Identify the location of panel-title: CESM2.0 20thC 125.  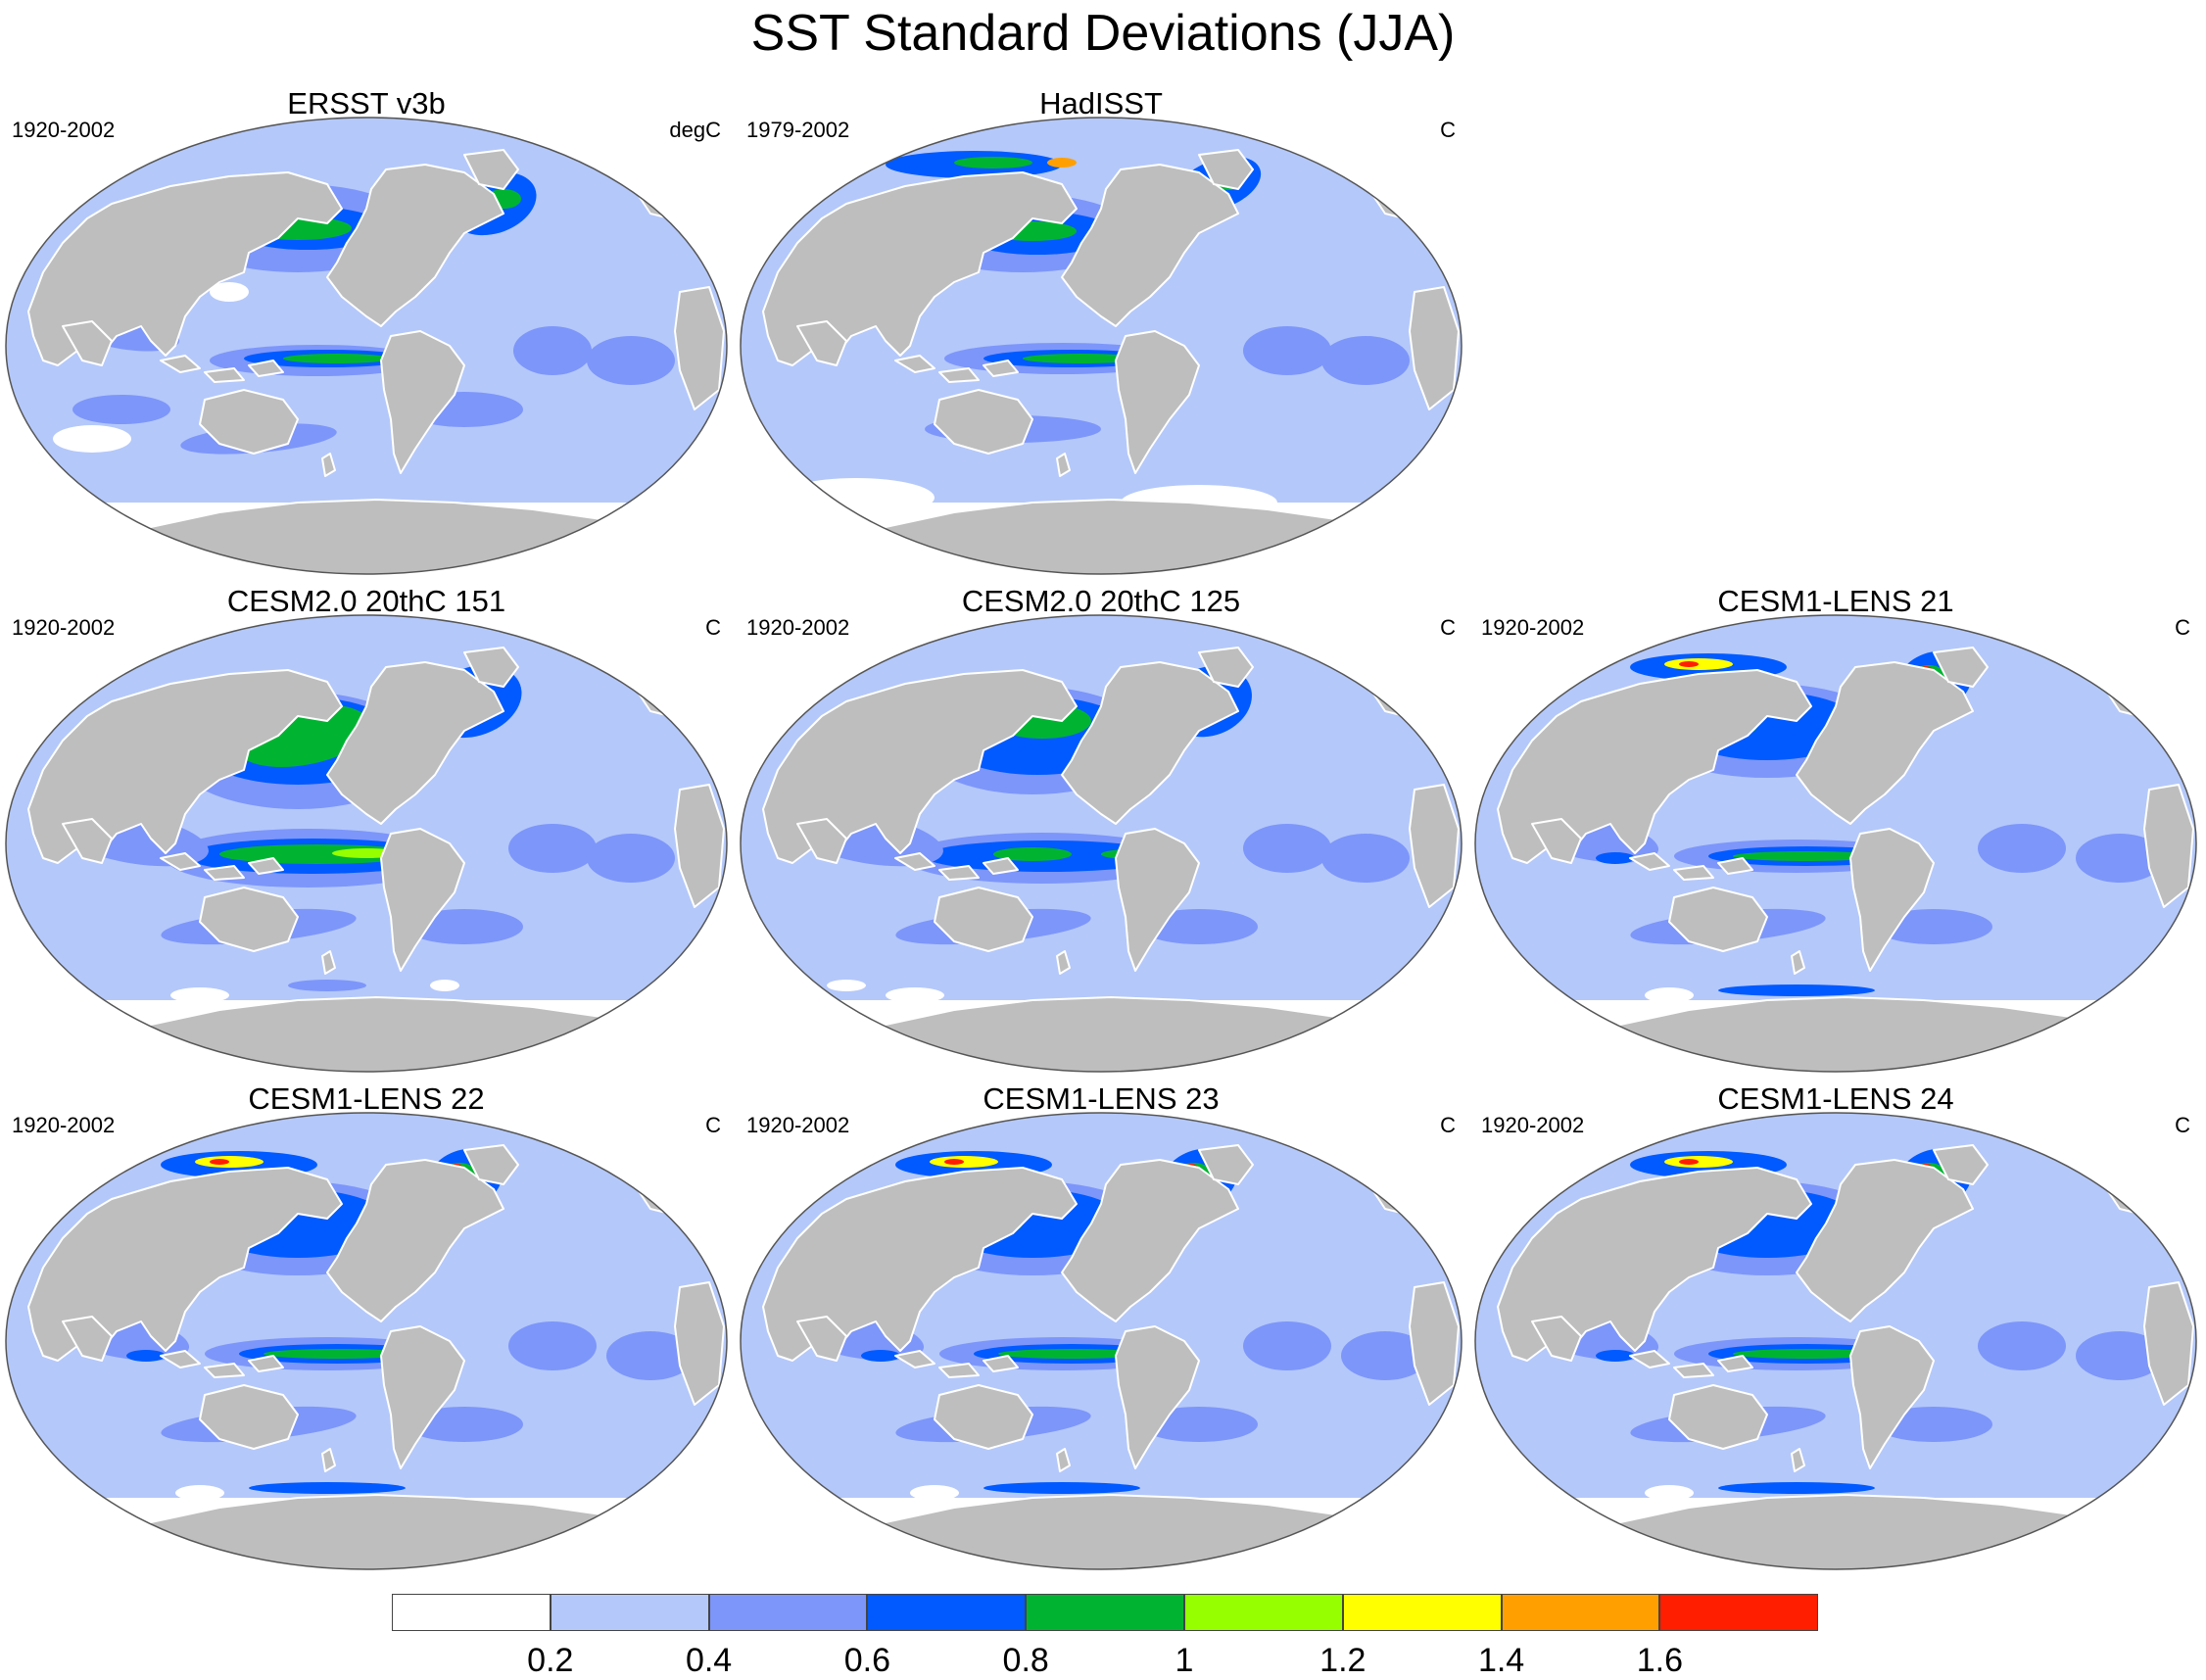
(1101, 601).